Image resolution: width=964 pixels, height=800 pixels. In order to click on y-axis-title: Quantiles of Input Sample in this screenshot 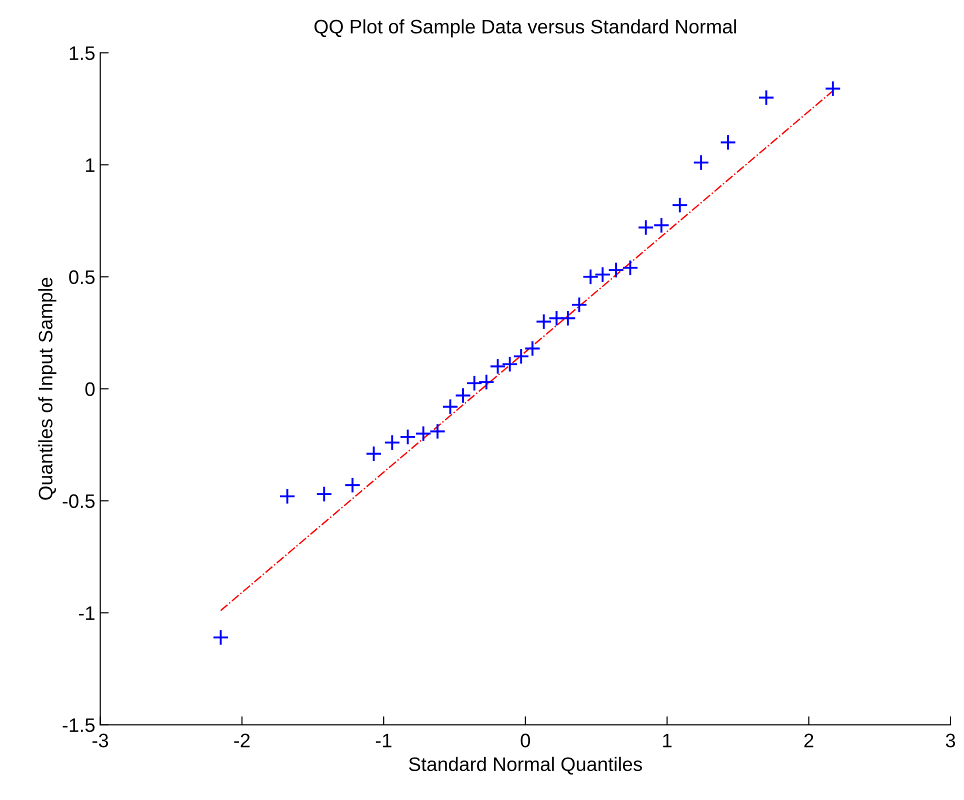, I will do `click(47, 389)`.